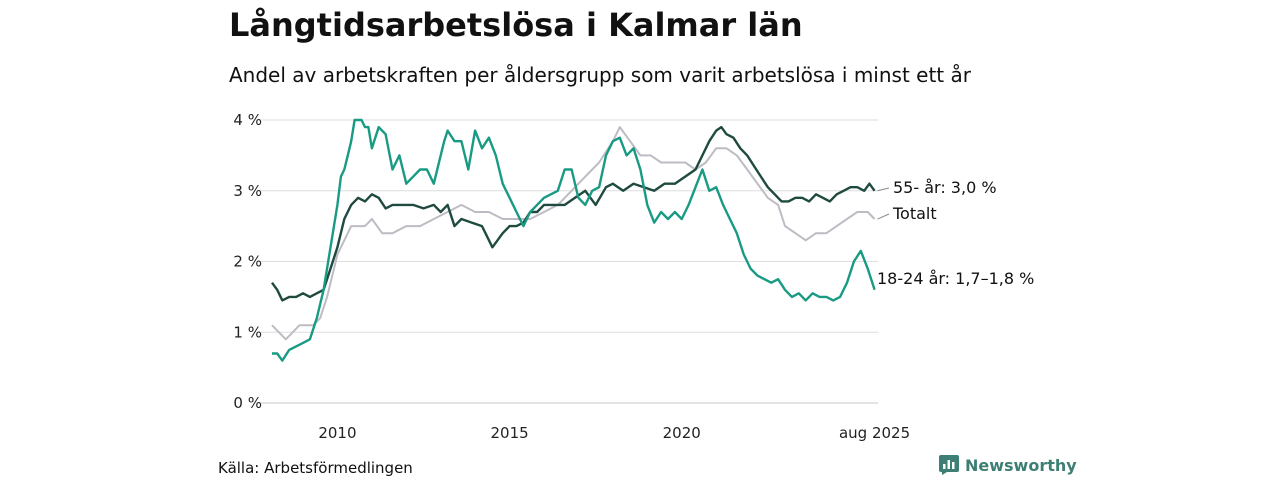 This screenshot has width=1280, height=480. I want to click on newsworthy-chart-icon, so click(949, 465).